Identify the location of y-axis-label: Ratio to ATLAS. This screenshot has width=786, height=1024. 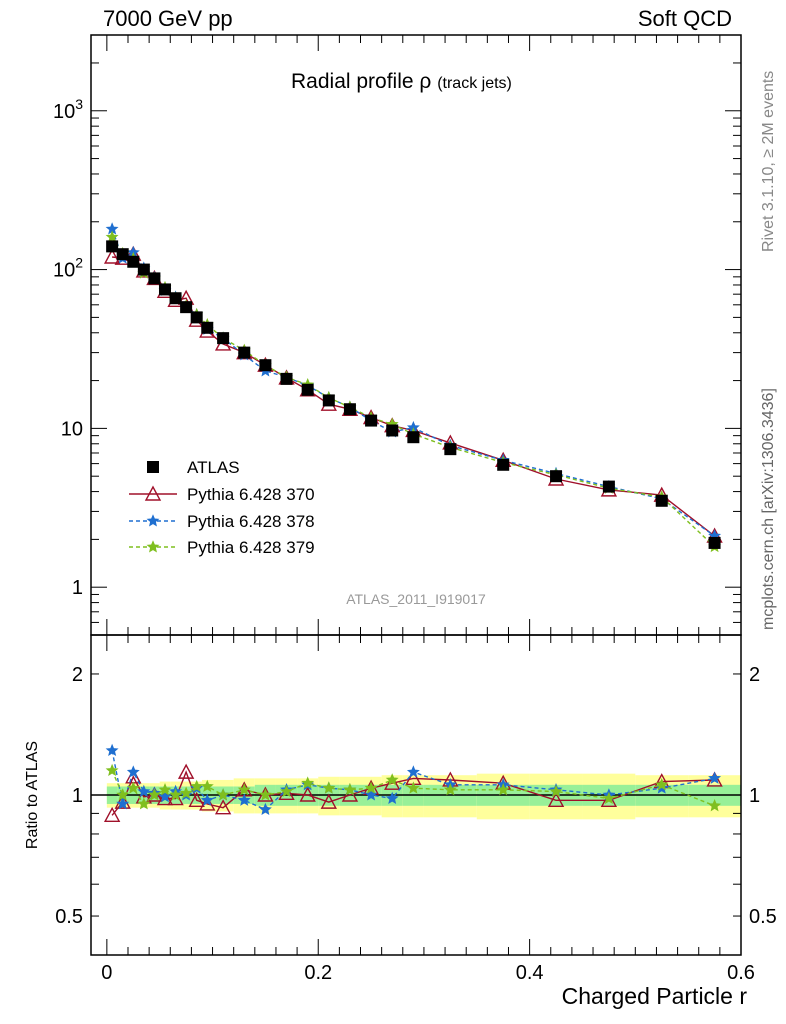
(32, 795).